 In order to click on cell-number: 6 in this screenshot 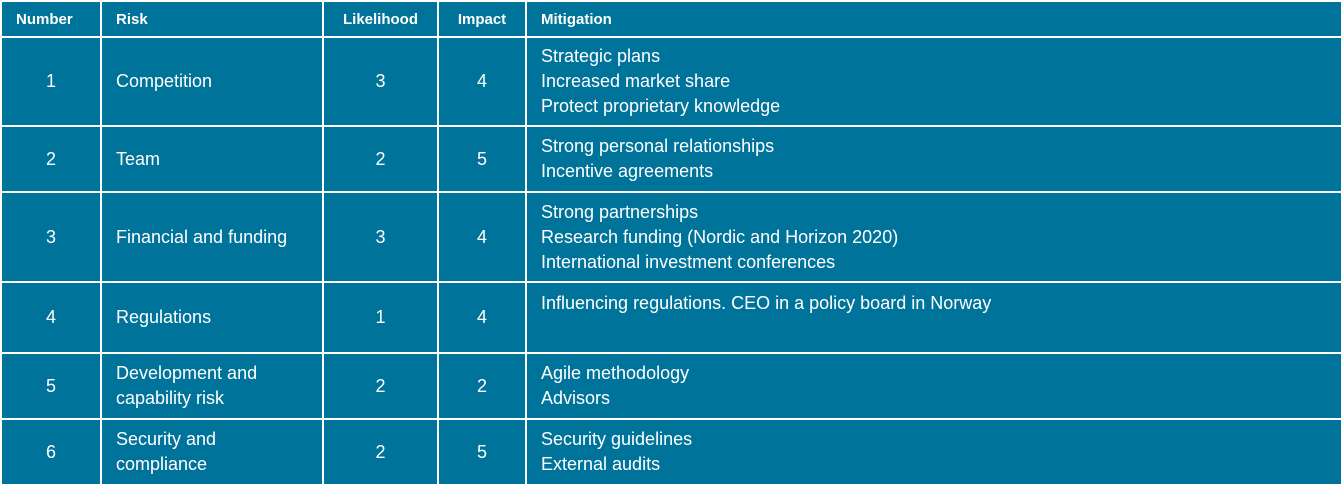, I will do `click(51, 452)`.